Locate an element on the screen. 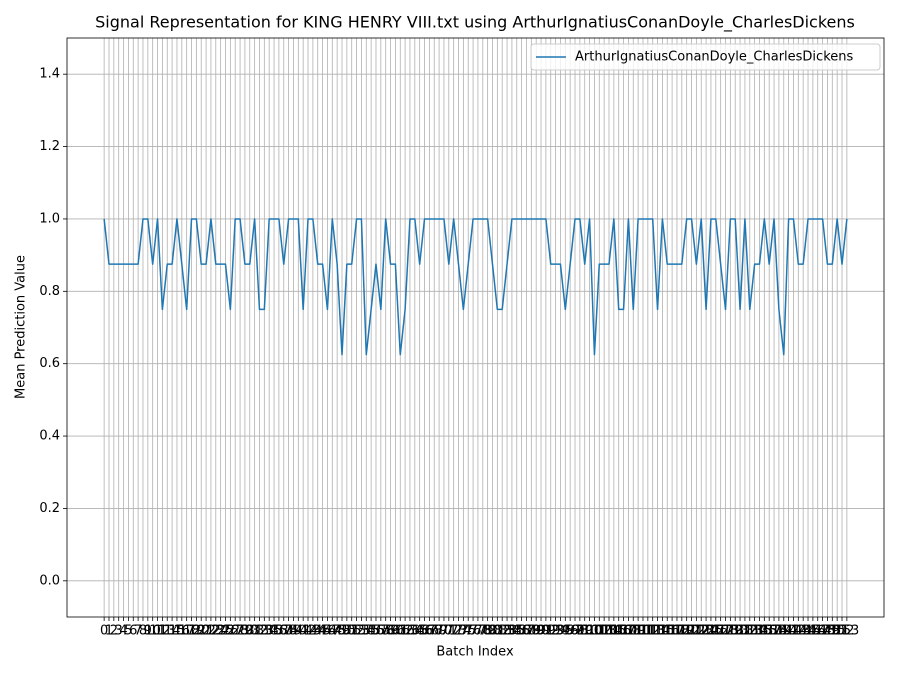 This screenshot has height=675, width=900. y-axis-label: Mean Prediction Value is located at coordinates (21, 327).